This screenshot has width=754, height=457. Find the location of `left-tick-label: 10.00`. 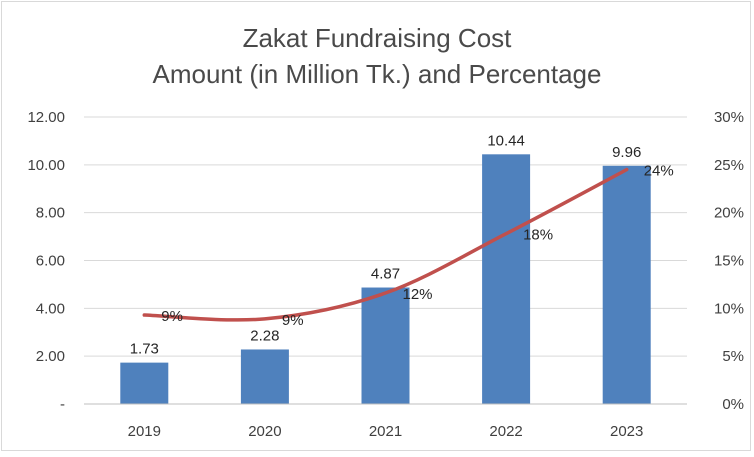

left-tick-label: 10.00 is located at coordinates (46, 165).